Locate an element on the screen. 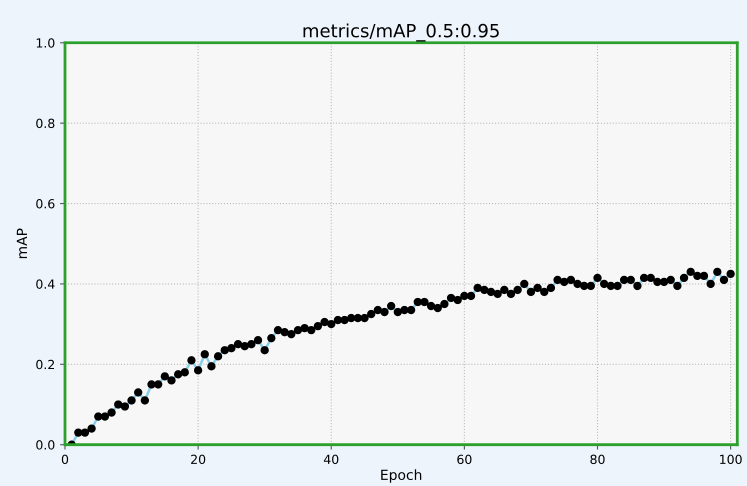 The width and height of the screenshot is (747, 486). x-tick-label: 100 is located at coordinates (731, 459).